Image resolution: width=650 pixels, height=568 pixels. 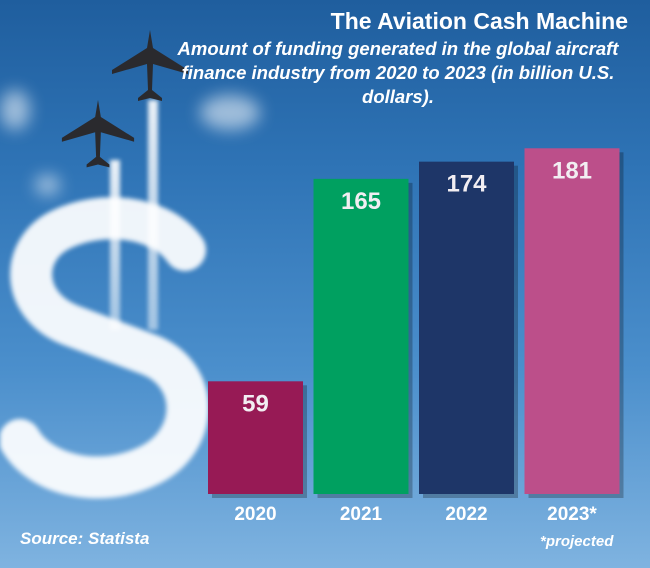 What do you see at coordinates (255, 437) in the screenshot?
I see `bar-2020` at bounding box center [255, 437].